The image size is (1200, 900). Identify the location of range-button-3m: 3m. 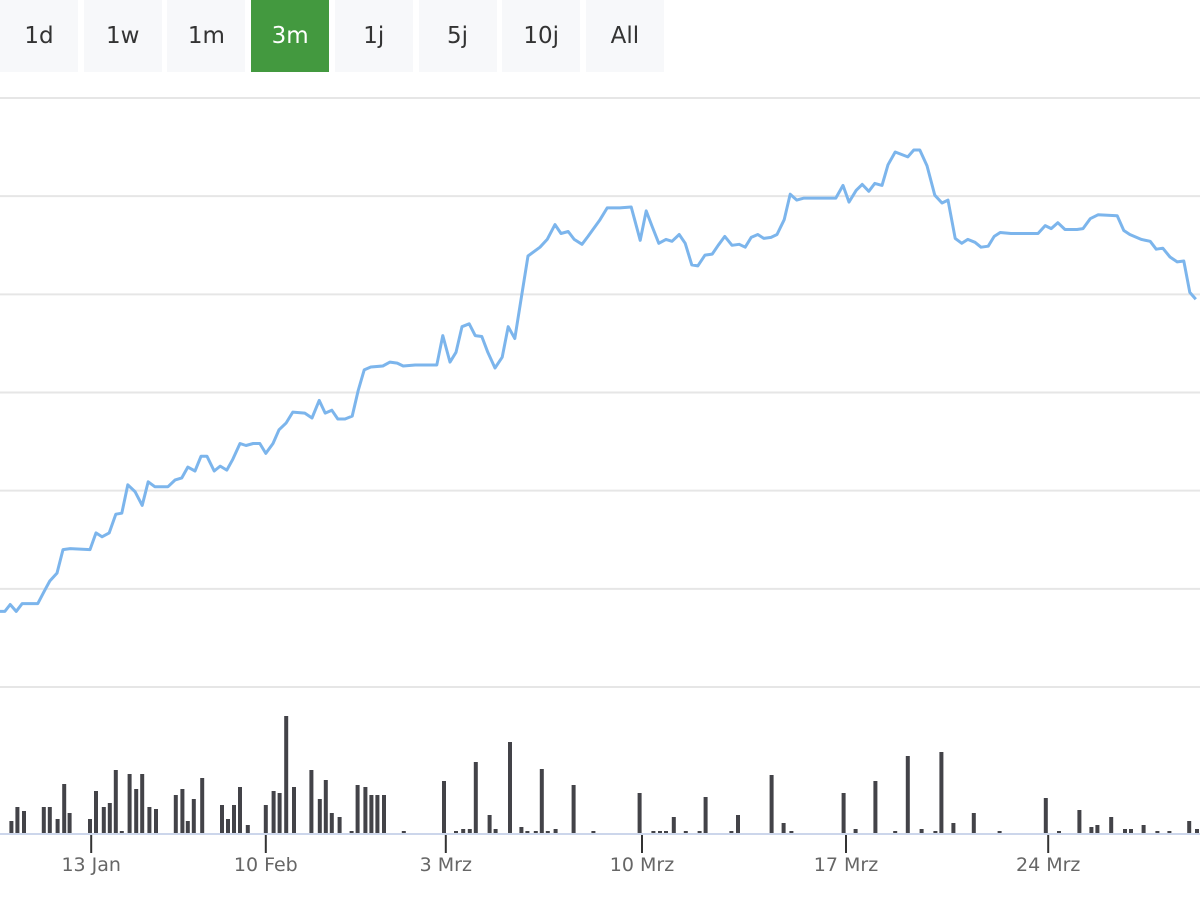
(290, 36).